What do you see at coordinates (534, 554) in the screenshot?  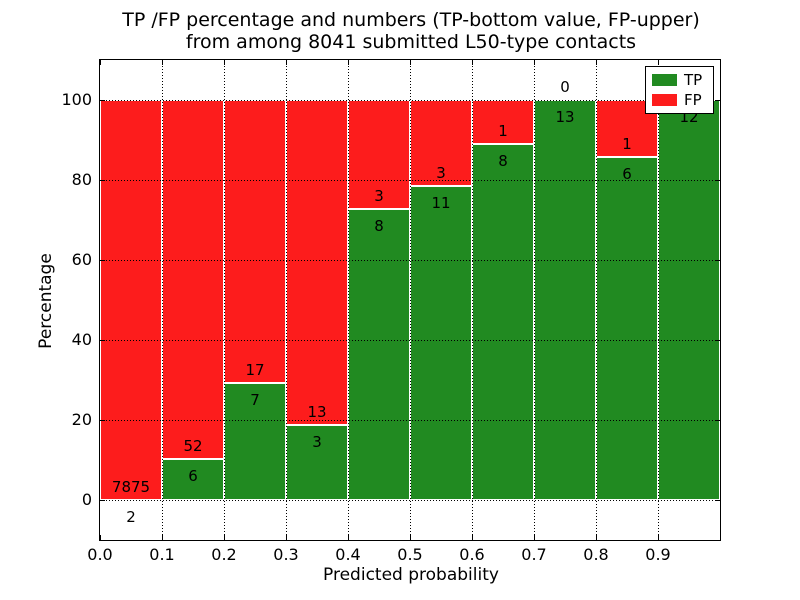 I see `x-tick-label: 0.7` at bounding box center [534, 554].